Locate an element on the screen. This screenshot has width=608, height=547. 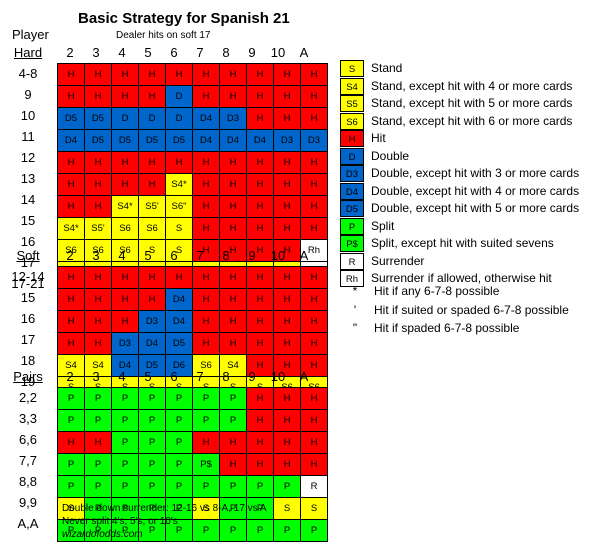
dealer-card-header: 5 is located at coordinates (148, 376).